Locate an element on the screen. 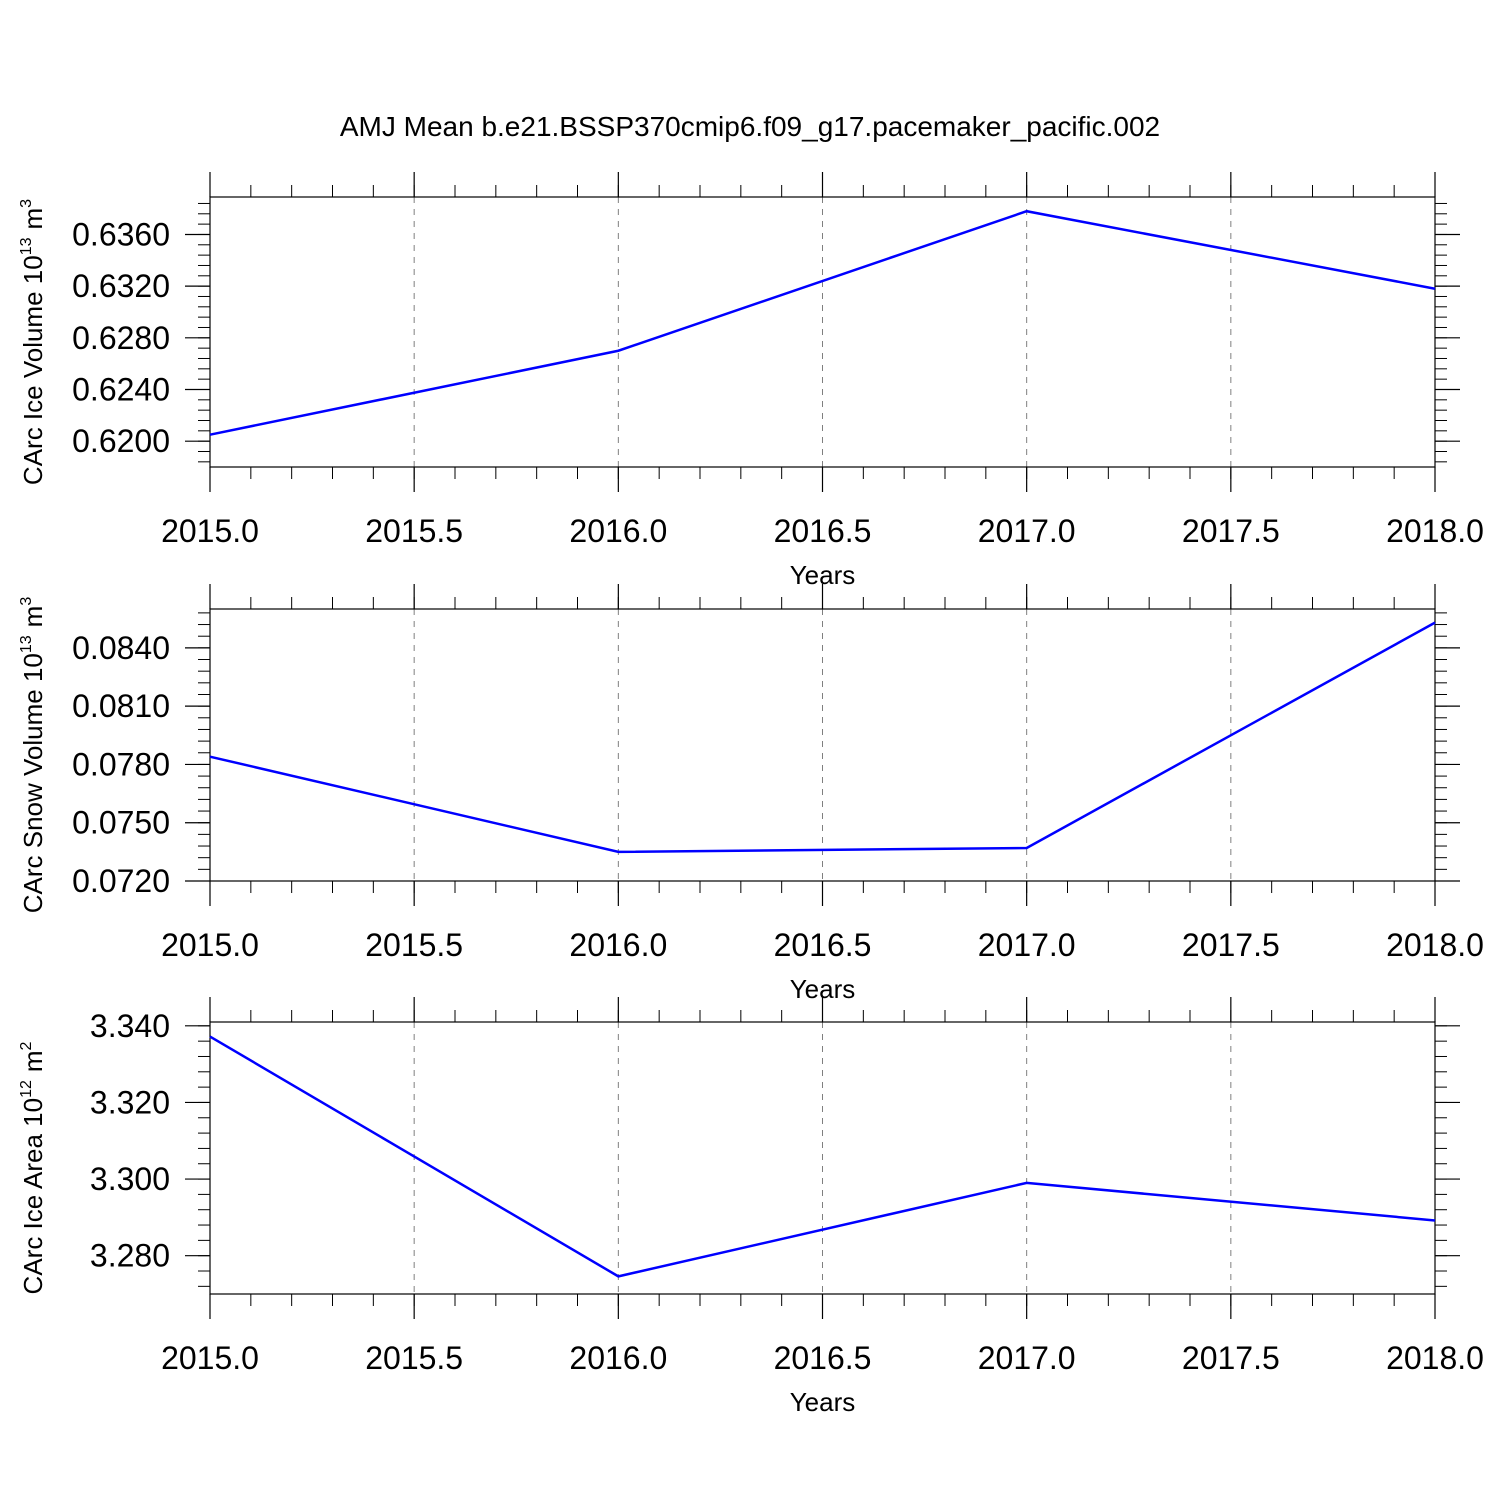 The width and height of the screenshot is (1500, 1500). y-tick-label: 0.0840 is located at coordinates (121, 648).